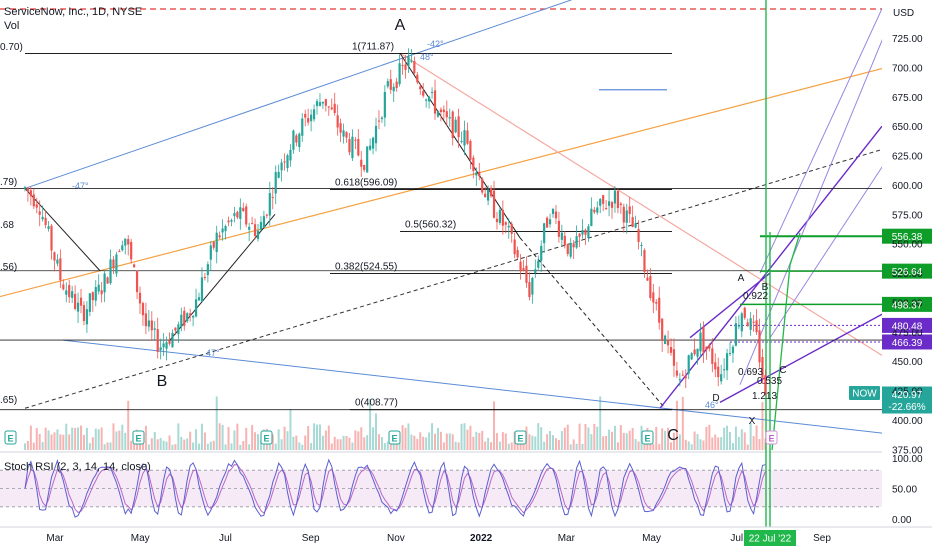 The height and width of the screenshot is (555, 932). I want to click on price-tick-label: 550.00, so click(907, 245).